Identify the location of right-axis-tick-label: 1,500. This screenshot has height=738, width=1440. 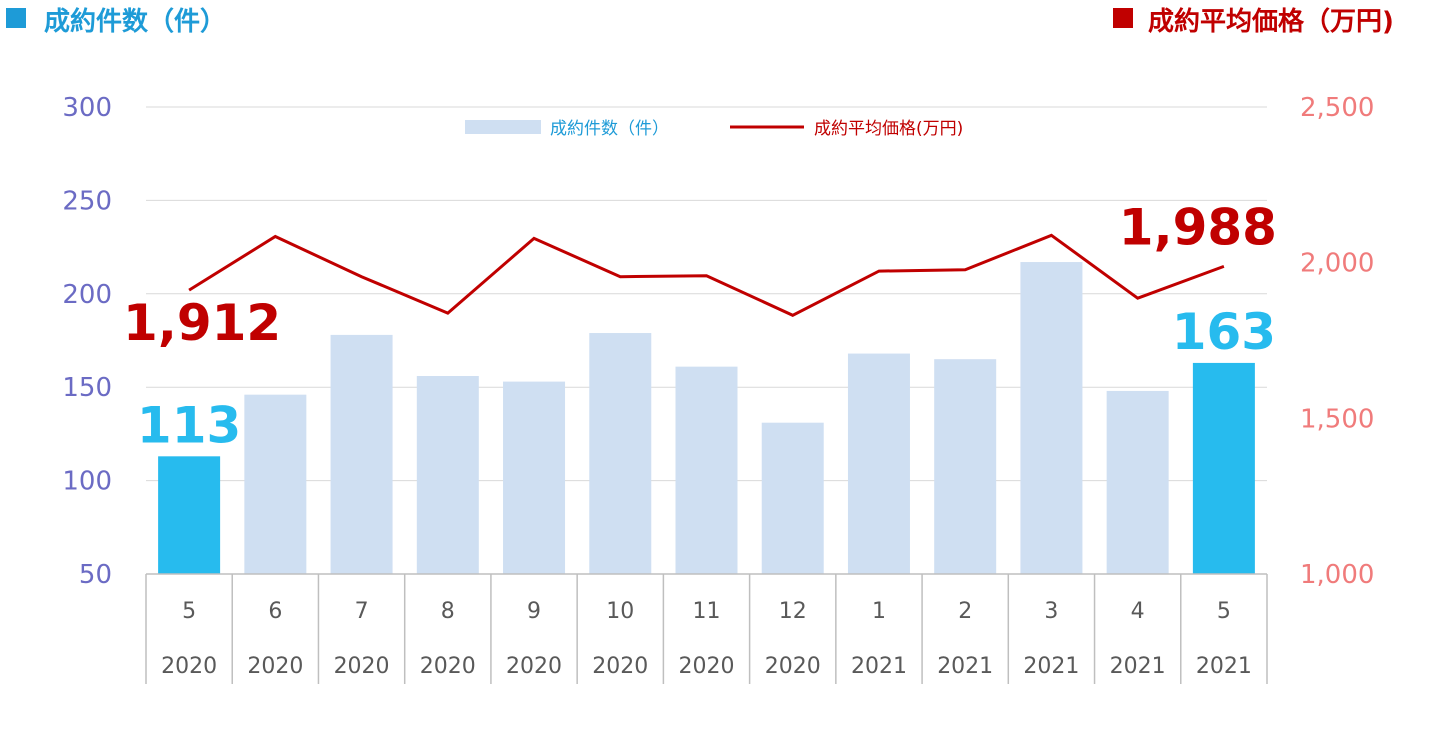
(1337, 419).